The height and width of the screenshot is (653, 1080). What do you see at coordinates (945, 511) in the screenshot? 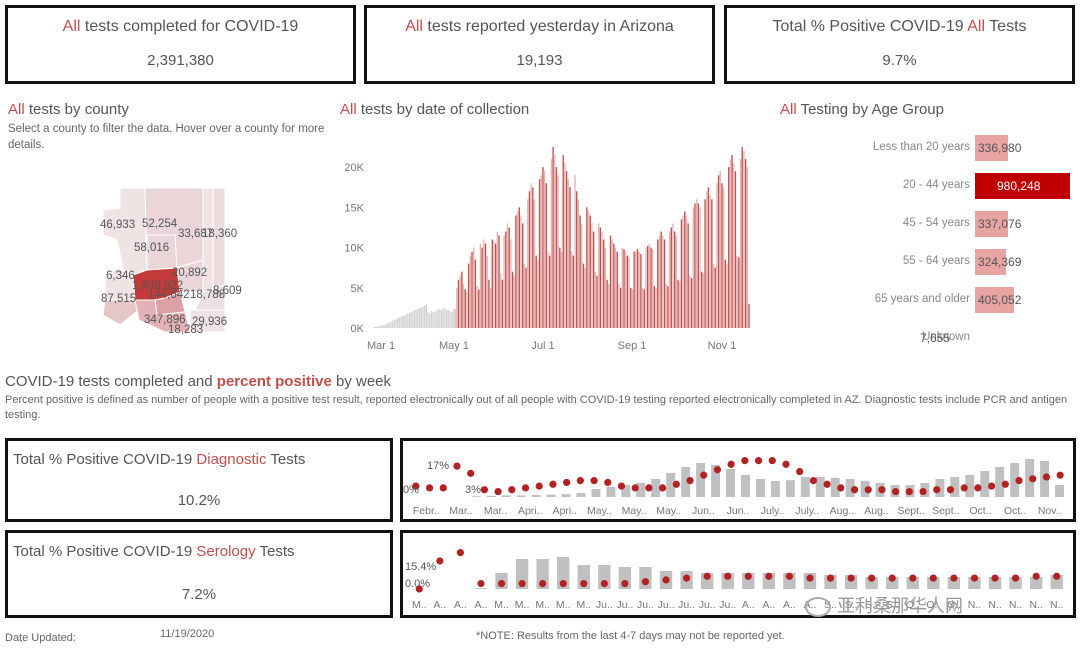
I see `week-x-tick: Sept..` at bounding box center [945, 511].